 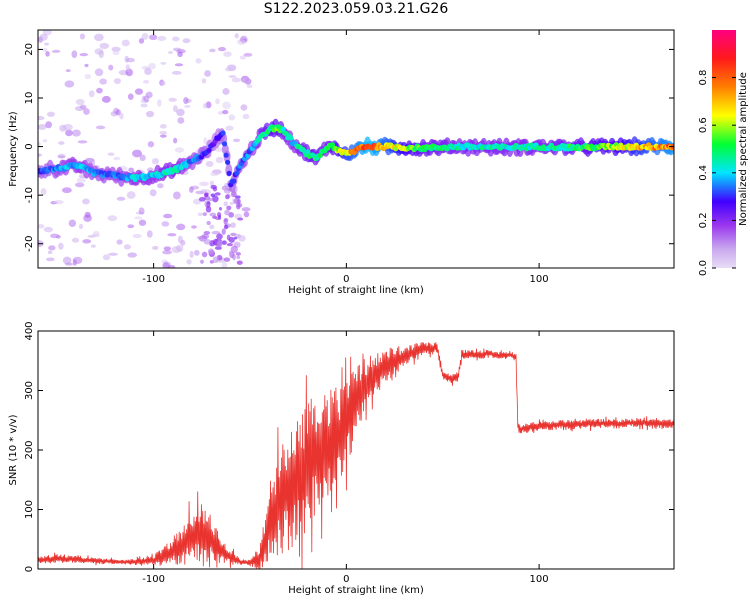 I want to click on top-y-axis-label: Frequency (Hz), so click(x=13, y=149).